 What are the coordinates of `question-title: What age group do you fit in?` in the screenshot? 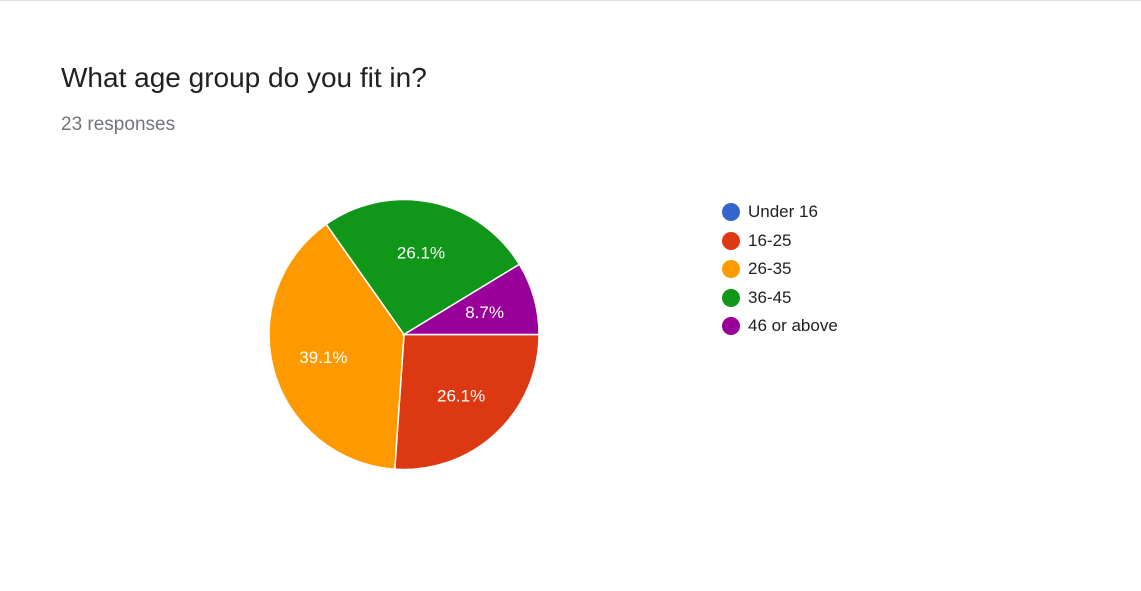 It's located at (244, 77).